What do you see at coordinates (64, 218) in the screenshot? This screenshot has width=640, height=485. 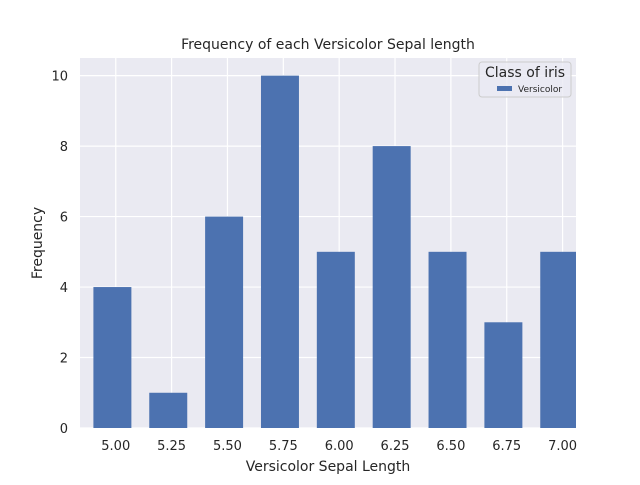 I see `y-tick-label: 6` at bounding box center [64, 218].